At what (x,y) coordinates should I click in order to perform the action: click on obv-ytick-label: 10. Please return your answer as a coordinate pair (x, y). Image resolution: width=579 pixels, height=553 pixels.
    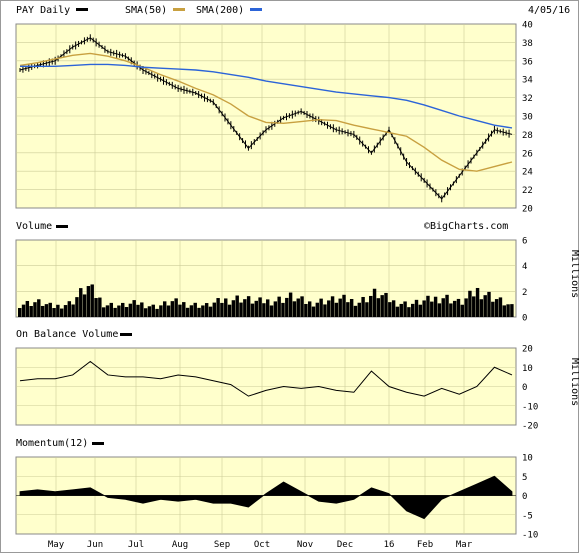
    Looking at the image, I should click on (527, 369).